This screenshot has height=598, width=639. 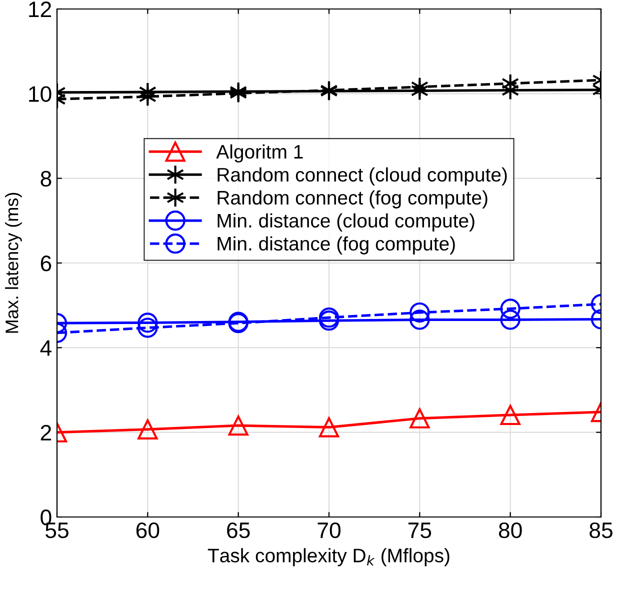 What do you see at coordinates (46, 432) in the screenshot?
I see `y-tick-label: 2` at bounding box center [46, 432].